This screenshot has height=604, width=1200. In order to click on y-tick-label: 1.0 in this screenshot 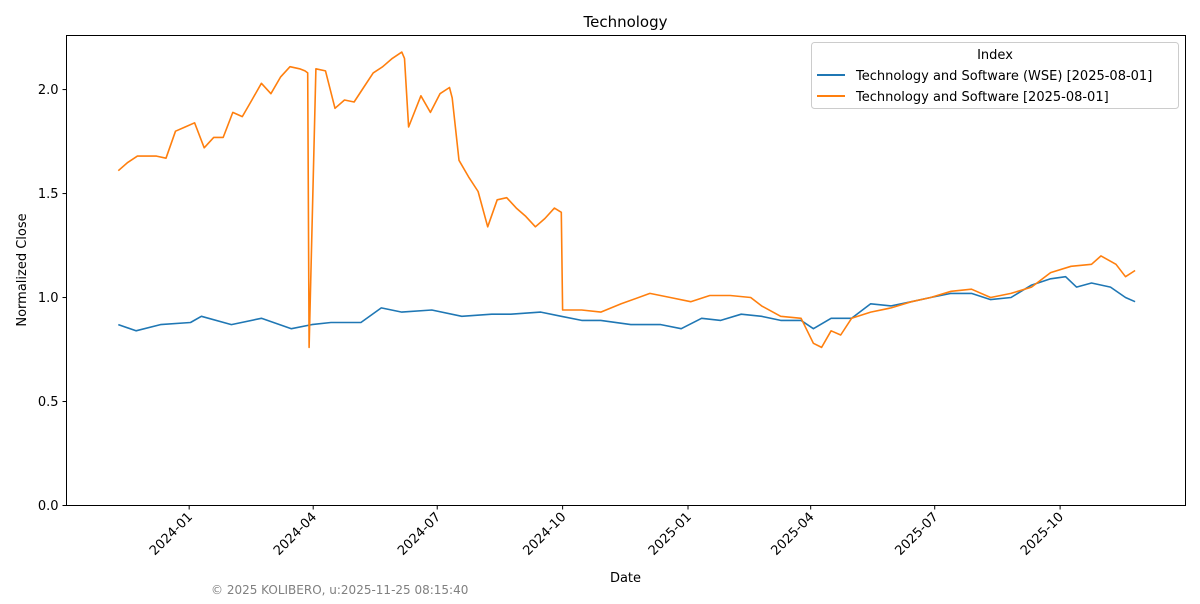, I will do `click(48, 298)`.